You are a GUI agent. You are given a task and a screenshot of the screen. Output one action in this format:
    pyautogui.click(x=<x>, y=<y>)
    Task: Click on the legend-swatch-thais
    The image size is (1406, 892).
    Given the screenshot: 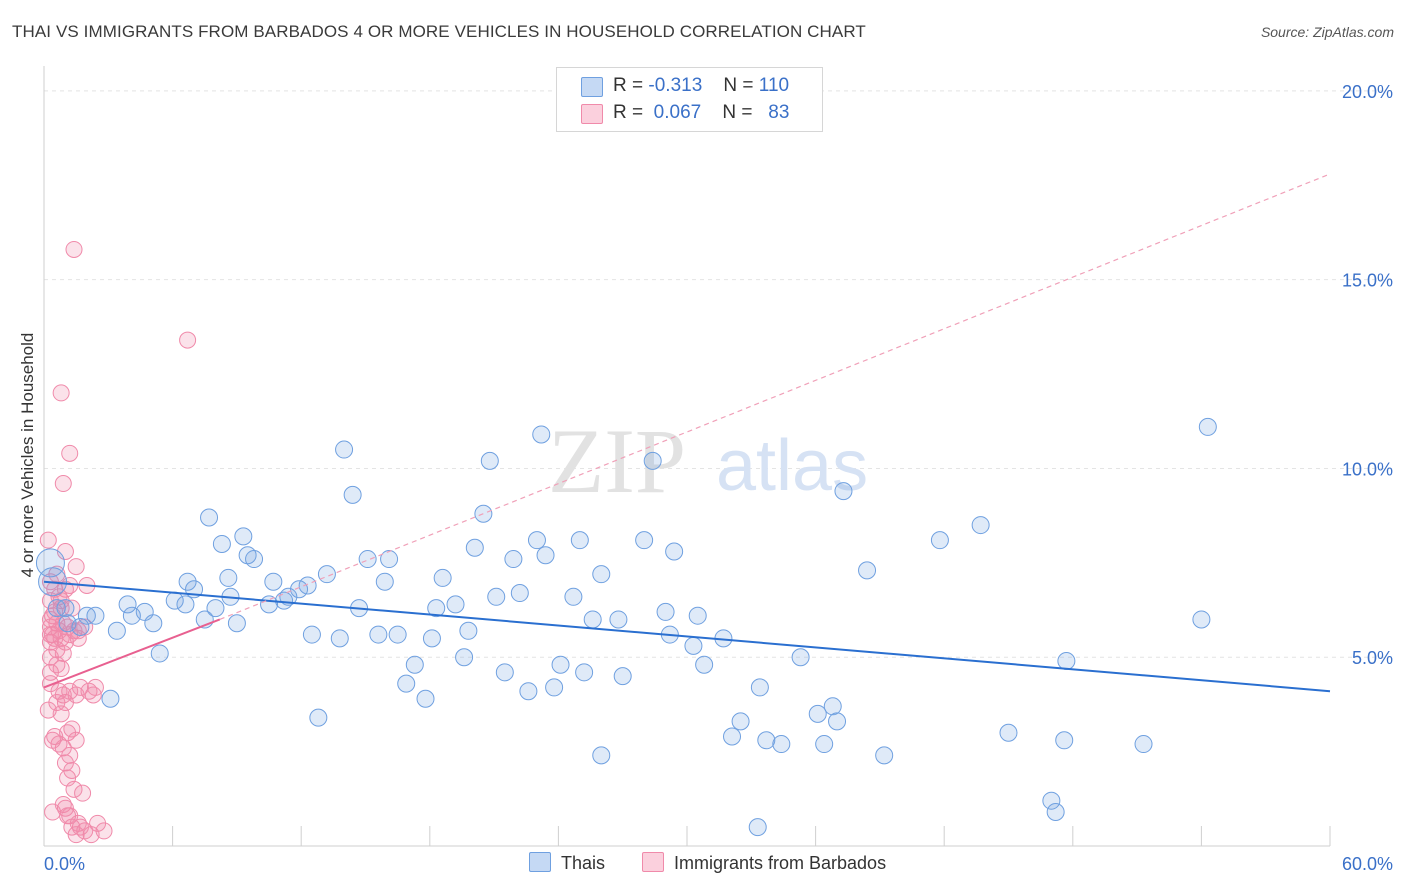 What is the action you would take?
    pyautogui.click(x=592, y=87)
    